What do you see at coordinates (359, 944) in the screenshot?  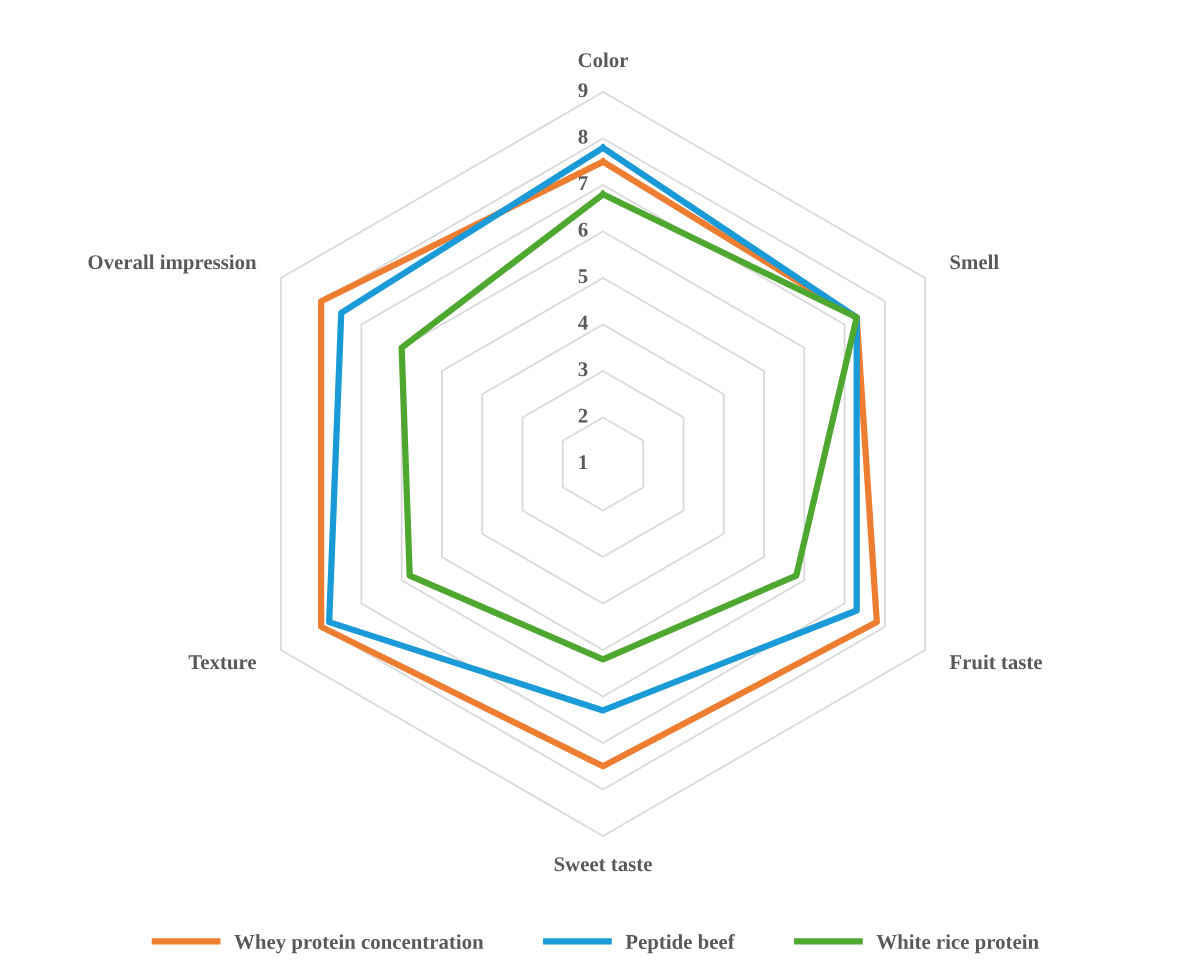 I see `legend-label: Whey protein concentration` at bounding box center [359, 944].